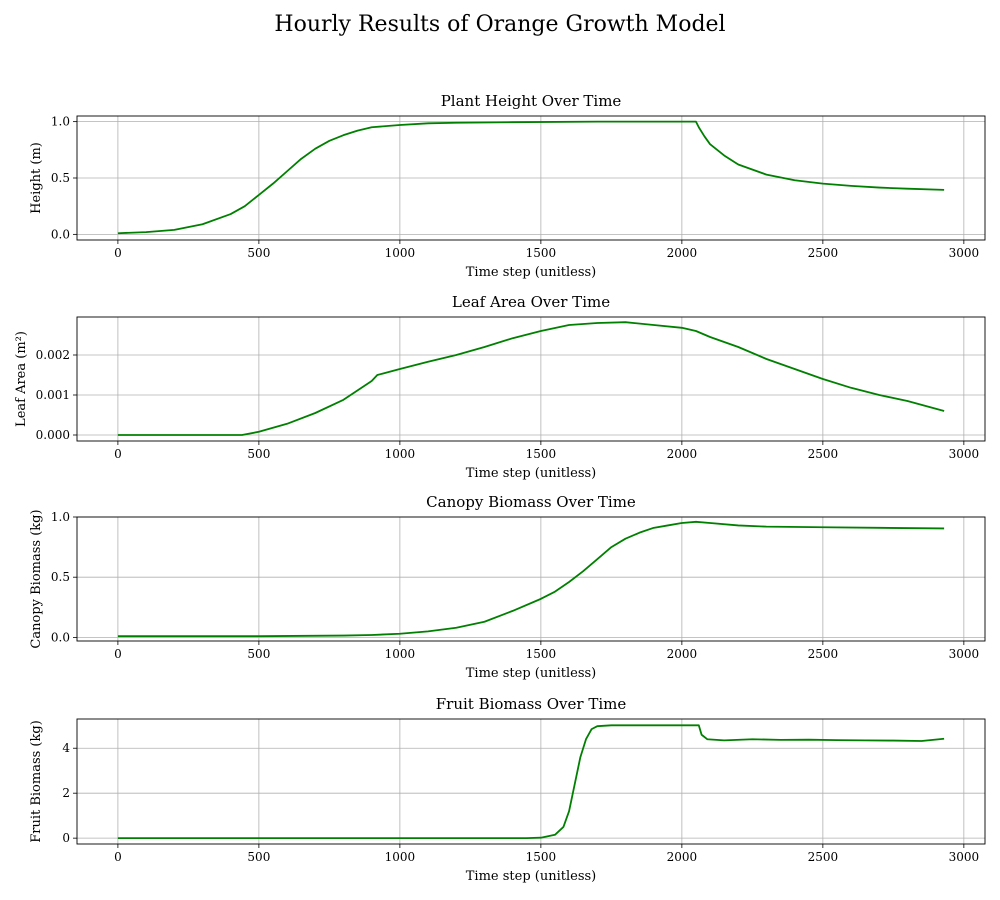  What do you see at coordinates (60, 577) in the screenshot?
I see `chart-3-ytick-label: 0.5` at bounding box center [60, 577].